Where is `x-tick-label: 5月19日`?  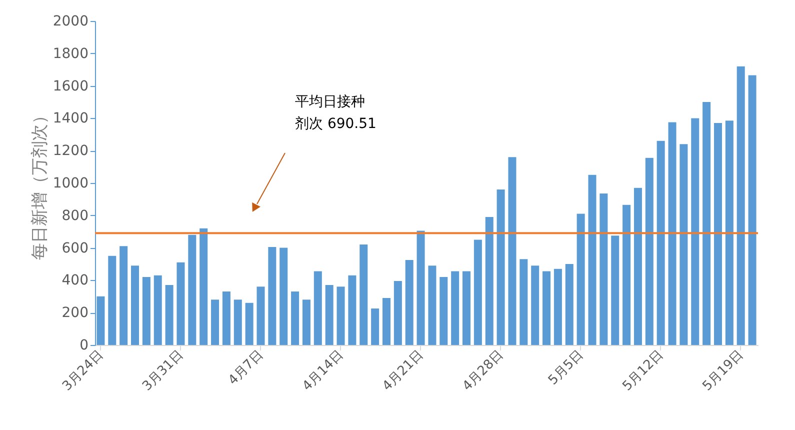 x-tick-label: 5月19日 is located at coordinates (723, 371).